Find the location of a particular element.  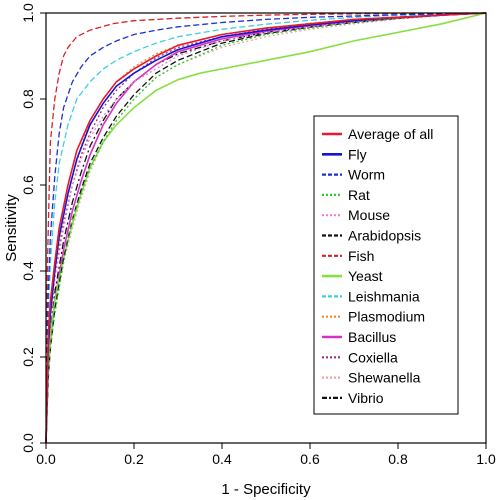

legend-label-yeast: Yeast is located at coordinates (365, 276).